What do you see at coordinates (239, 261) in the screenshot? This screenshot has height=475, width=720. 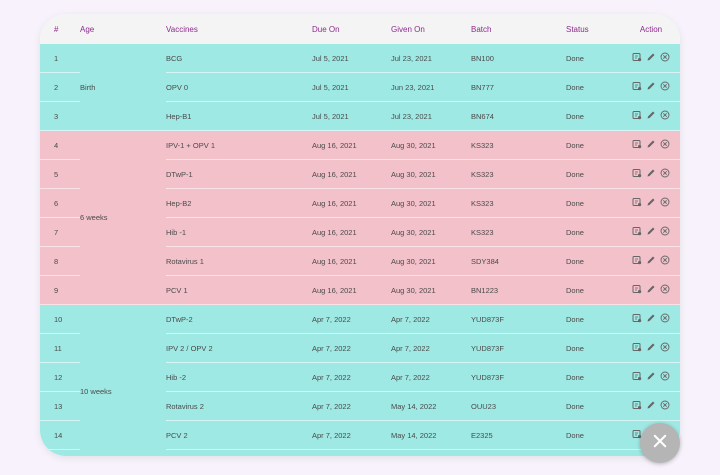 I see `vaccine-name: Rotavirus 1` at bounding box center [239, 261].